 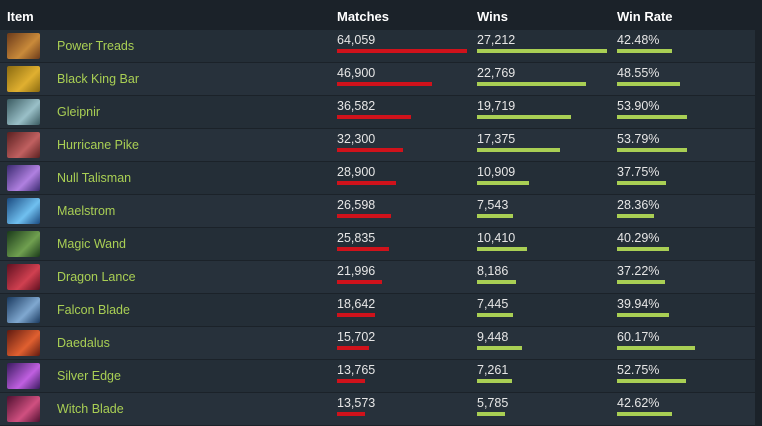 I want to click on matches-value: 64,059, so click(x=356, y=40).